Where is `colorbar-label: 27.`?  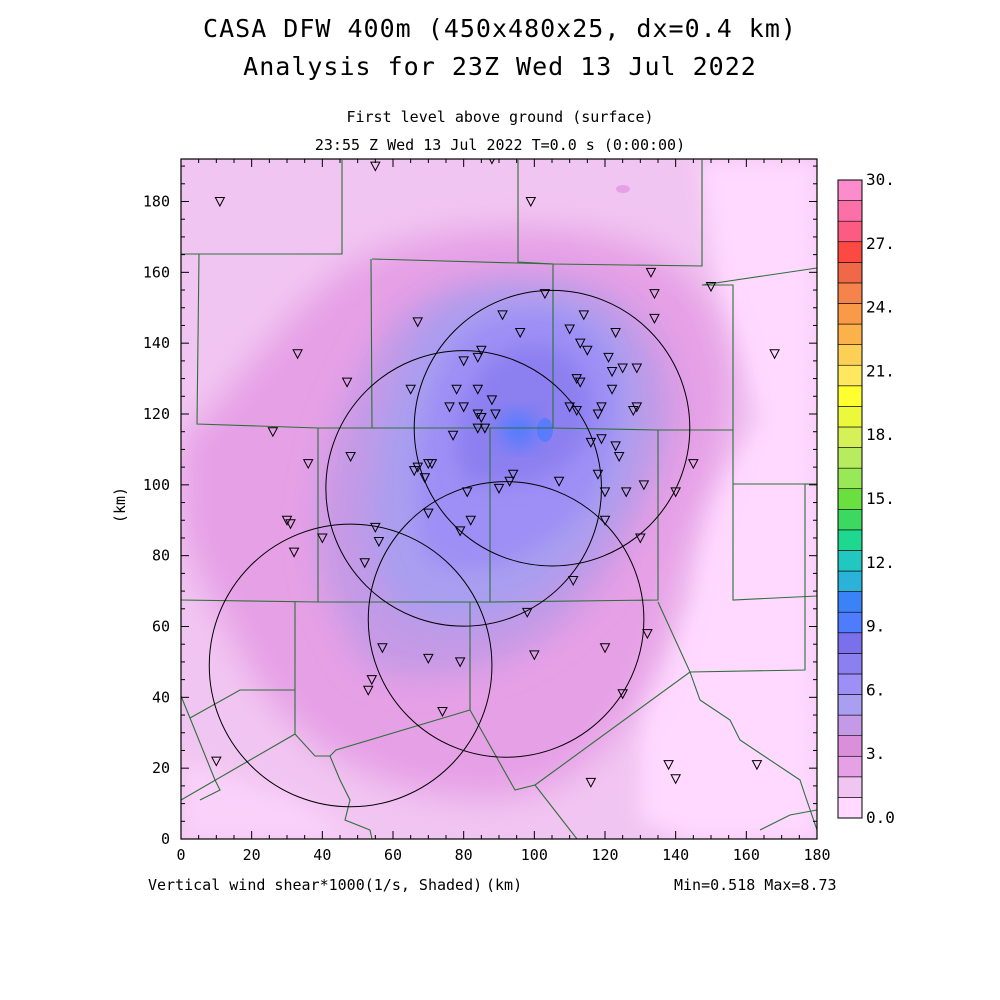 colorbar-label: 27. is located at coordinates (880, 243).